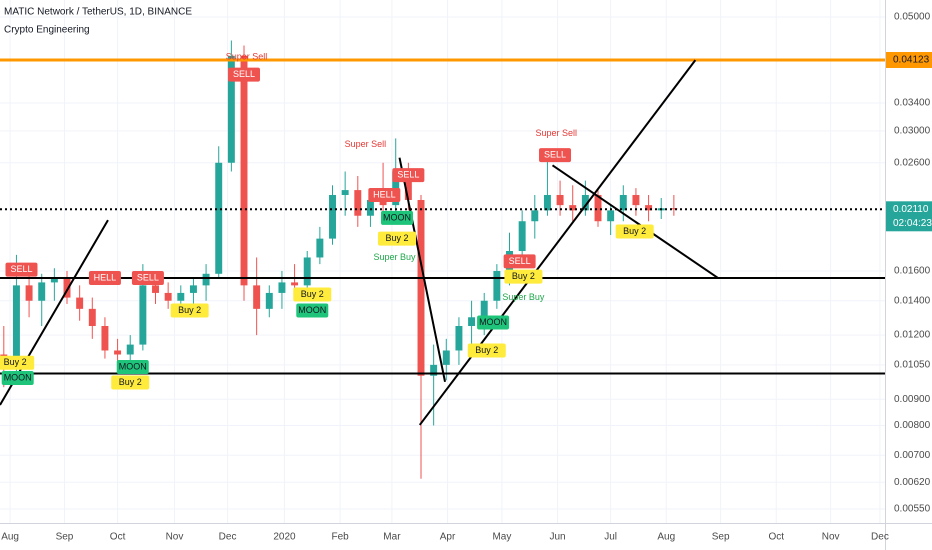  What do you see at coordinates (912, 455) in the screenshot?
I see `y-tick-label: 0.00700` at bounding box center [912, 455].